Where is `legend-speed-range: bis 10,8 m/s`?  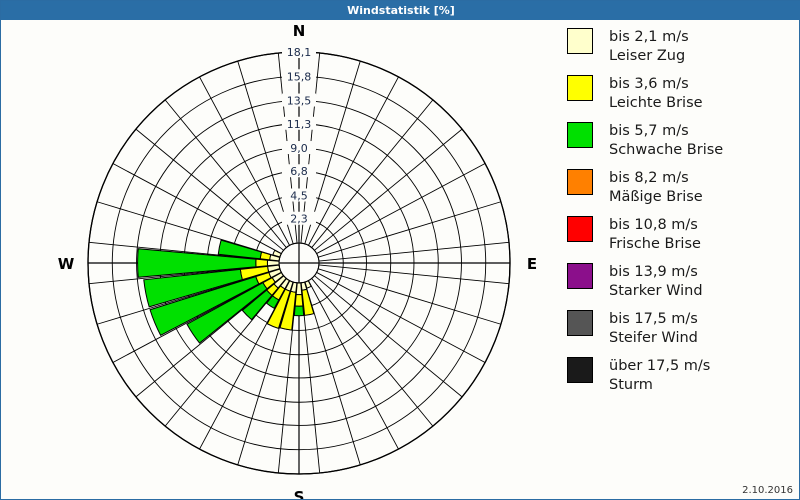 legend-speed-range: bis 10,8 m/s is located at coordinates (653, 225).